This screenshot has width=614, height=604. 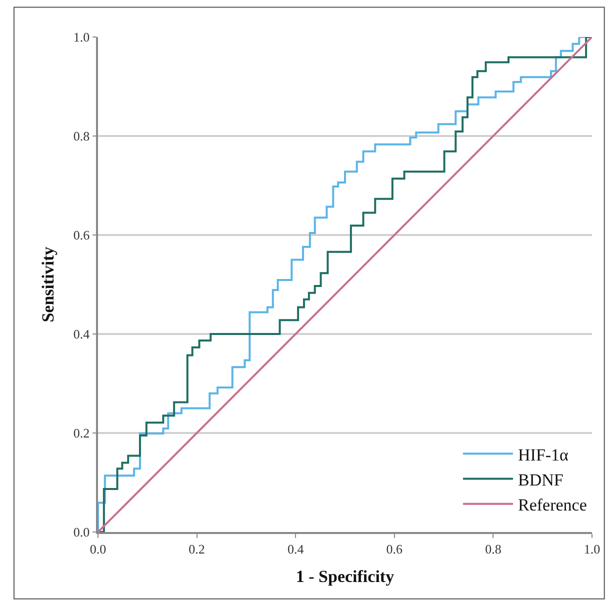 I want to click on y-tick-label: 1.0, so click(x=81, y=37).